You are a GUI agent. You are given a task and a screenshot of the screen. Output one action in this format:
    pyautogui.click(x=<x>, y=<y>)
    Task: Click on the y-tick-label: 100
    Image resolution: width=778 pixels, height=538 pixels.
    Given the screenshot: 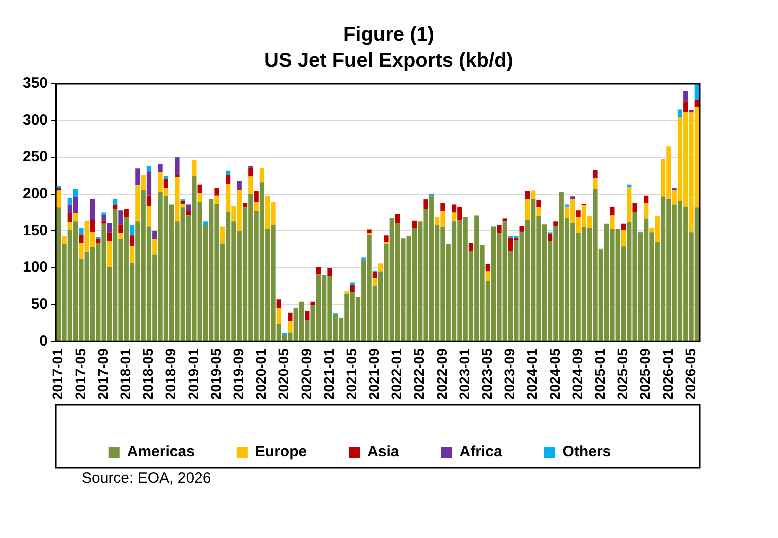 What is the action you would take?
    pyautogui.click(x=35, y=267)
    